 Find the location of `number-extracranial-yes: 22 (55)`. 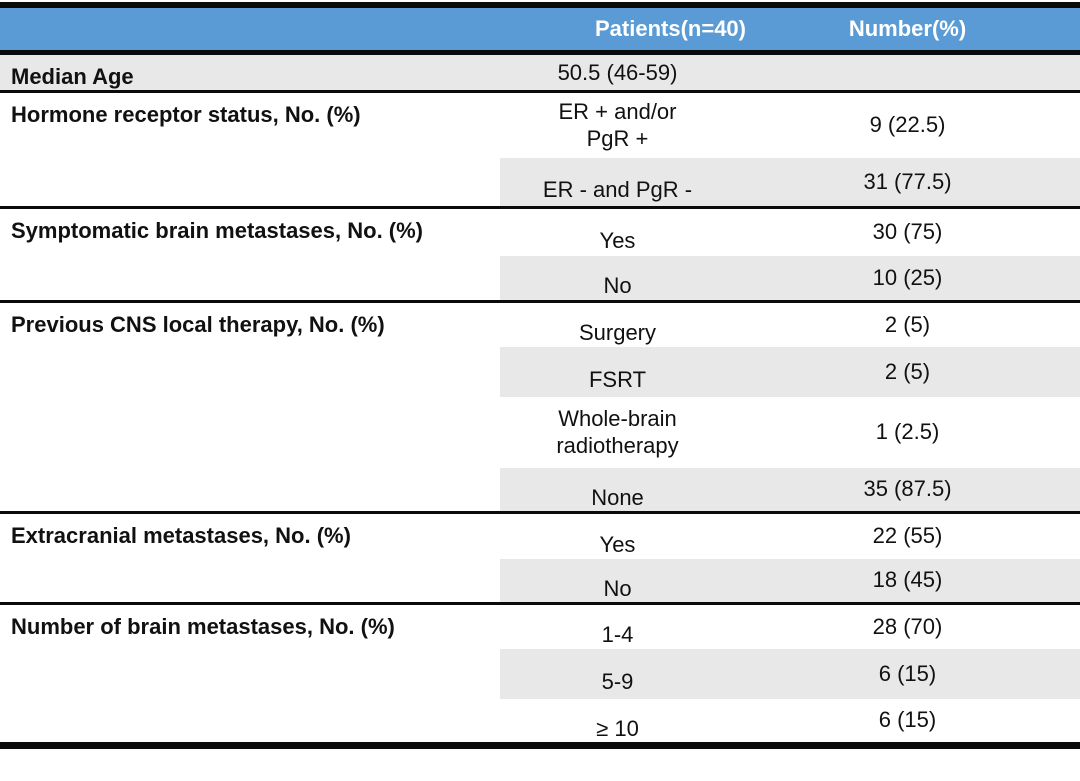

number-extracranial-yes: 22 (55) is located at coordinates (907, 535).